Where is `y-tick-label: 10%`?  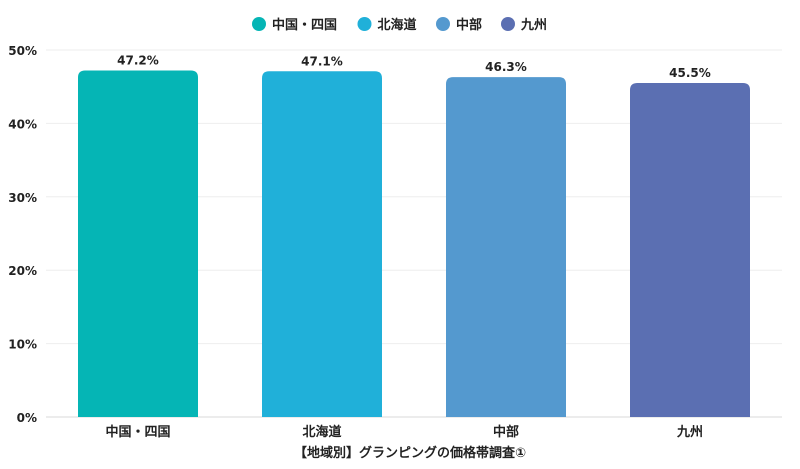
y-tick-label: 10% is located at coordinates (22, 345).